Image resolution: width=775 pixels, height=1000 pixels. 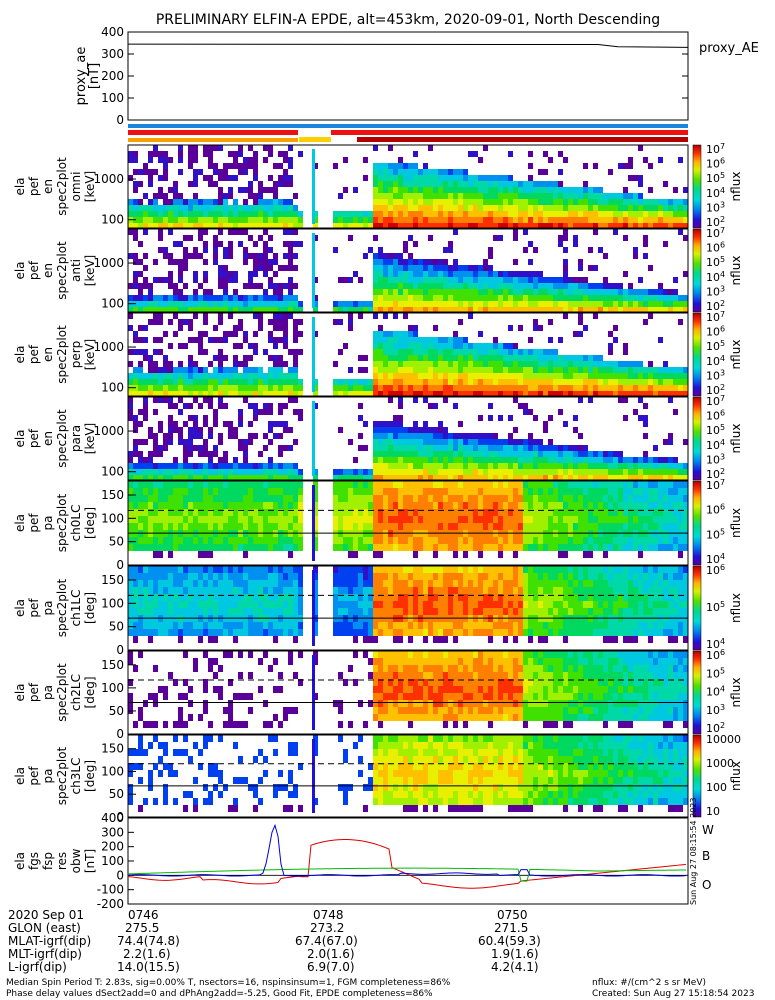 What do you see at coordinates (716, 787) in the screenshot?
I see `colorbar-tick: 100` at bounding box center [716, 787].